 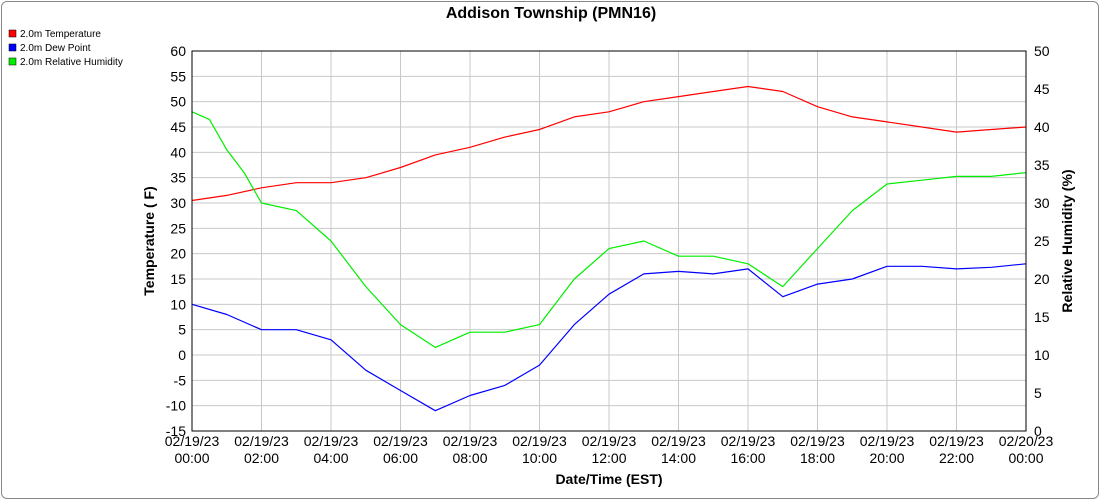 I want to click on x-tick-time-label: 08:00, so click(x=469, y=458).